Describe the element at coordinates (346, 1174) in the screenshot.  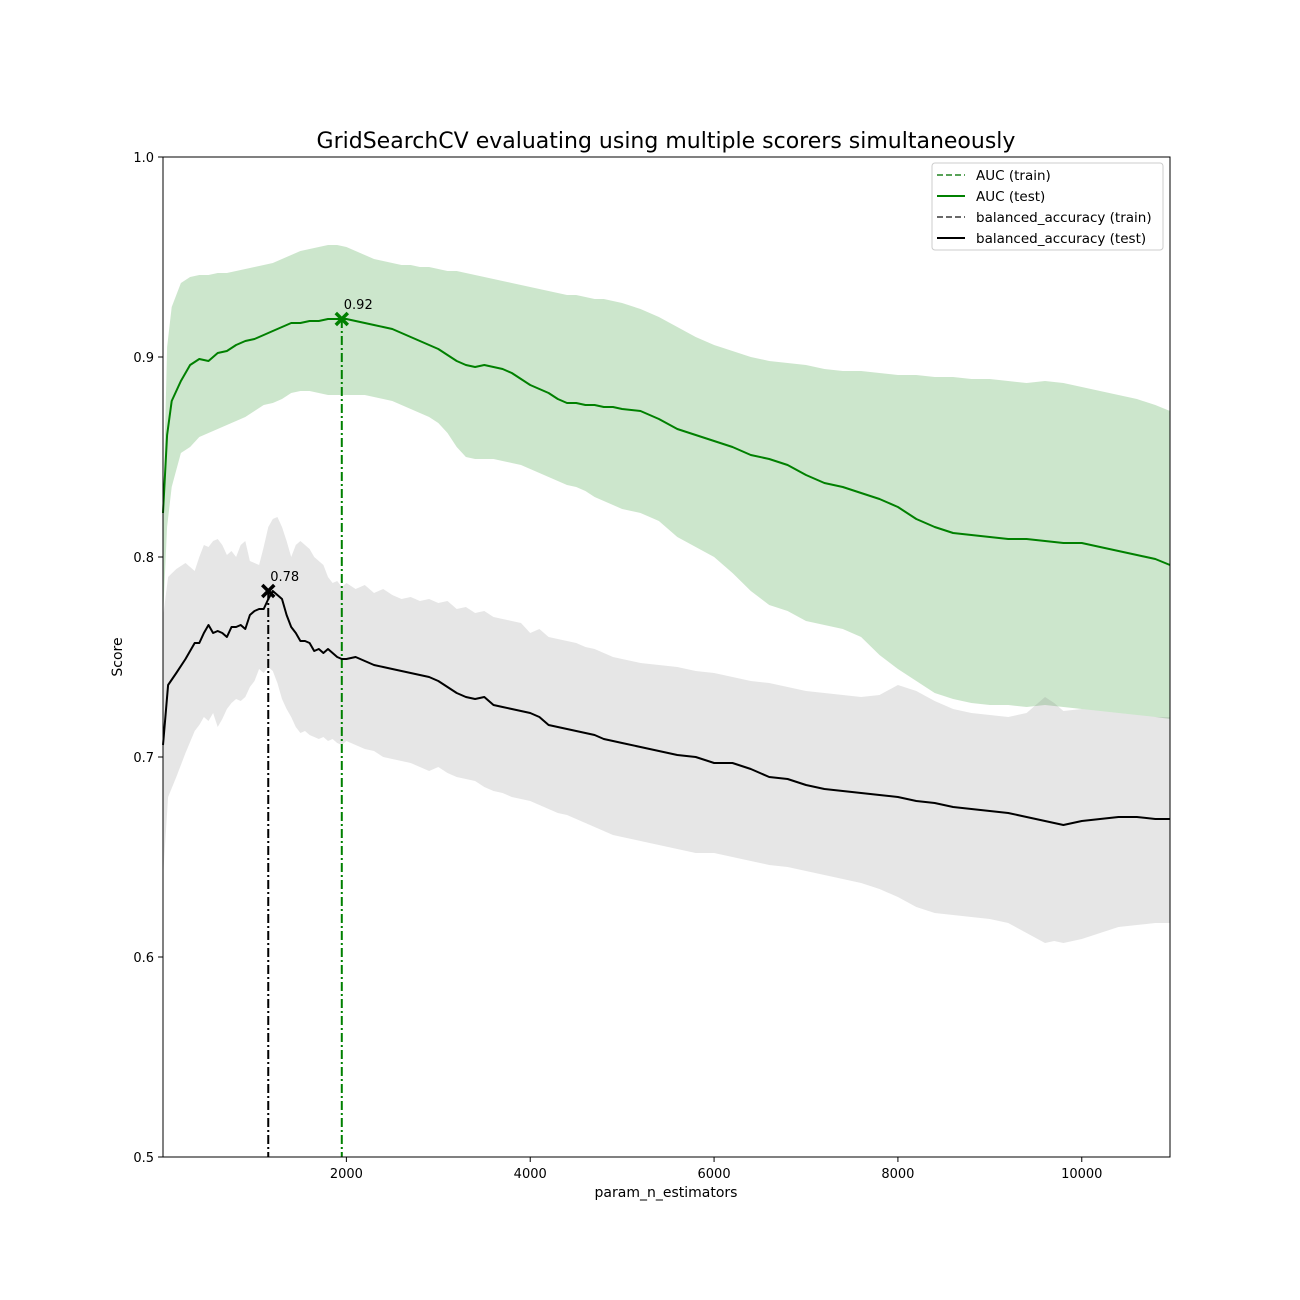
I see `x-tick-label-2000: 2000` at that location.